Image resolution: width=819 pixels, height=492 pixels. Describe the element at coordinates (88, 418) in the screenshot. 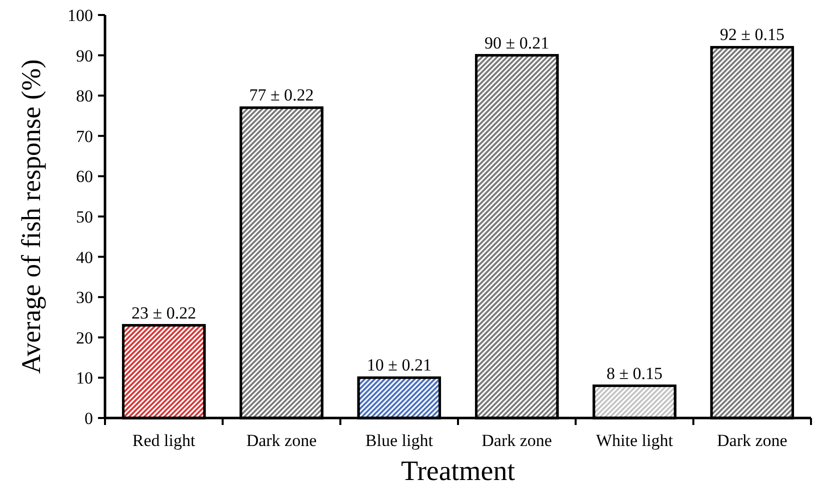

I see `y-tick-label: 0` at that location.